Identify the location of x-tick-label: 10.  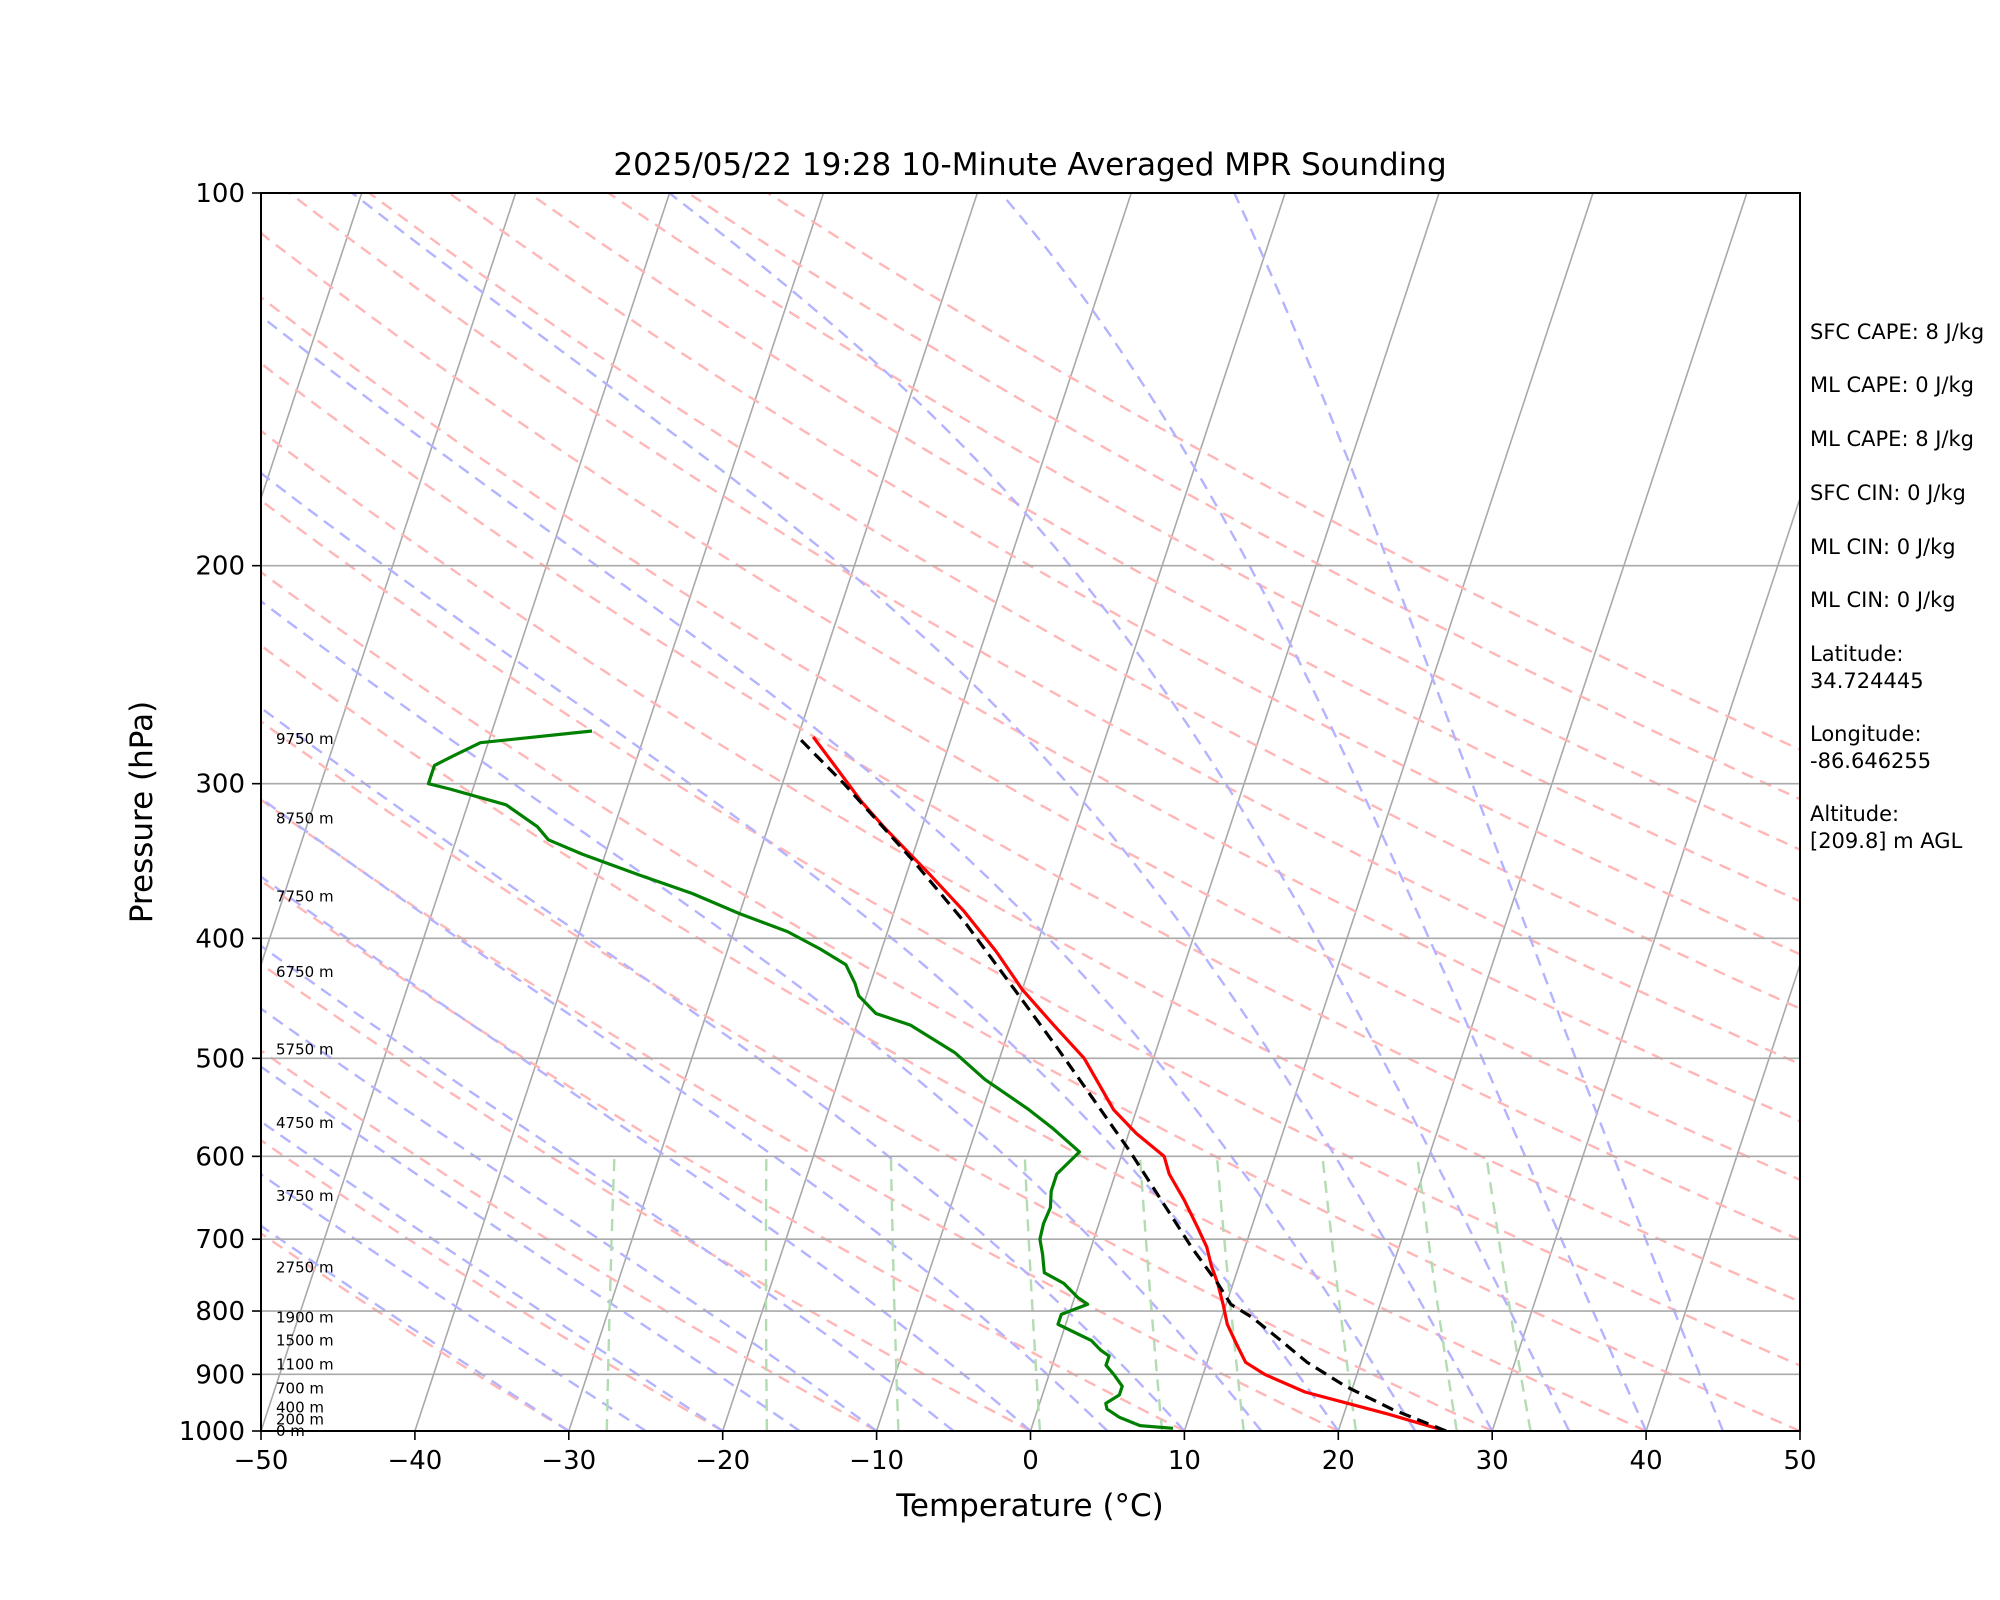
(1184, 1461).